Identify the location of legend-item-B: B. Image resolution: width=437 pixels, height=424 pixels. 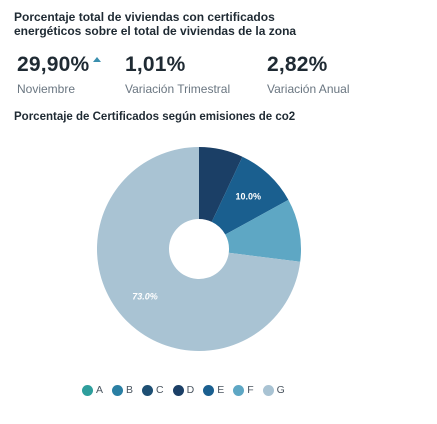
(122, 390).